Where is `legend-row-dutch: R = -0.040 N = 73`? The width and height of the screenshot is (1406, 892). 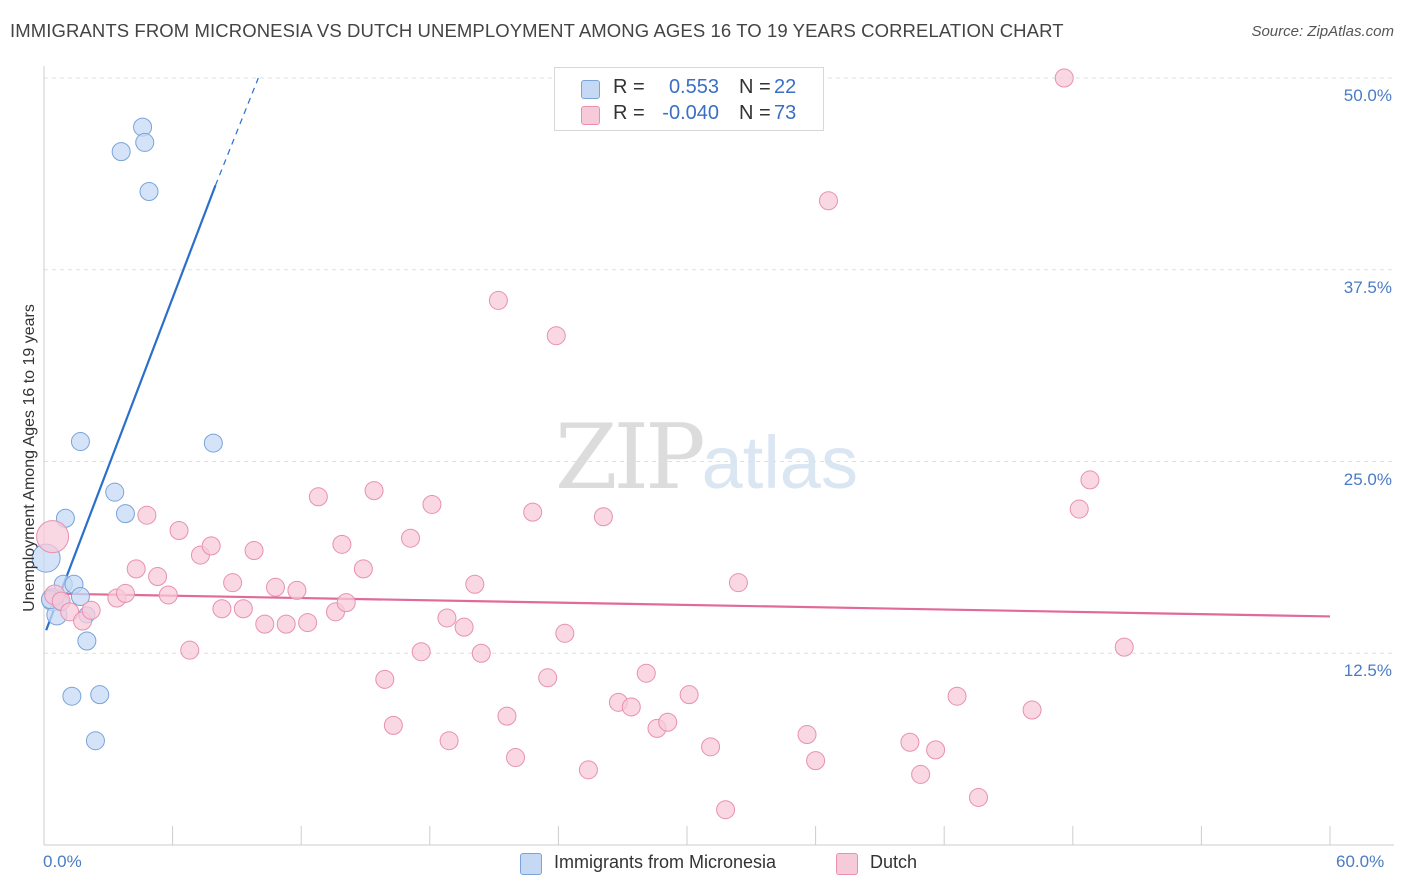
legend-row-dutch: R = -0.040 N = 73 is located at coordinates (689, 115).